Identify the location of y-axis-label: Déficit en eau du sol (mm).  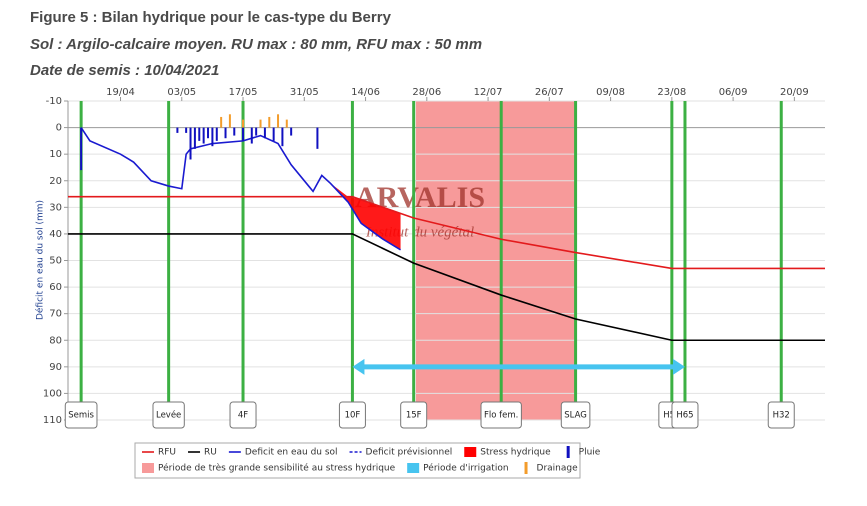
(40, 260).